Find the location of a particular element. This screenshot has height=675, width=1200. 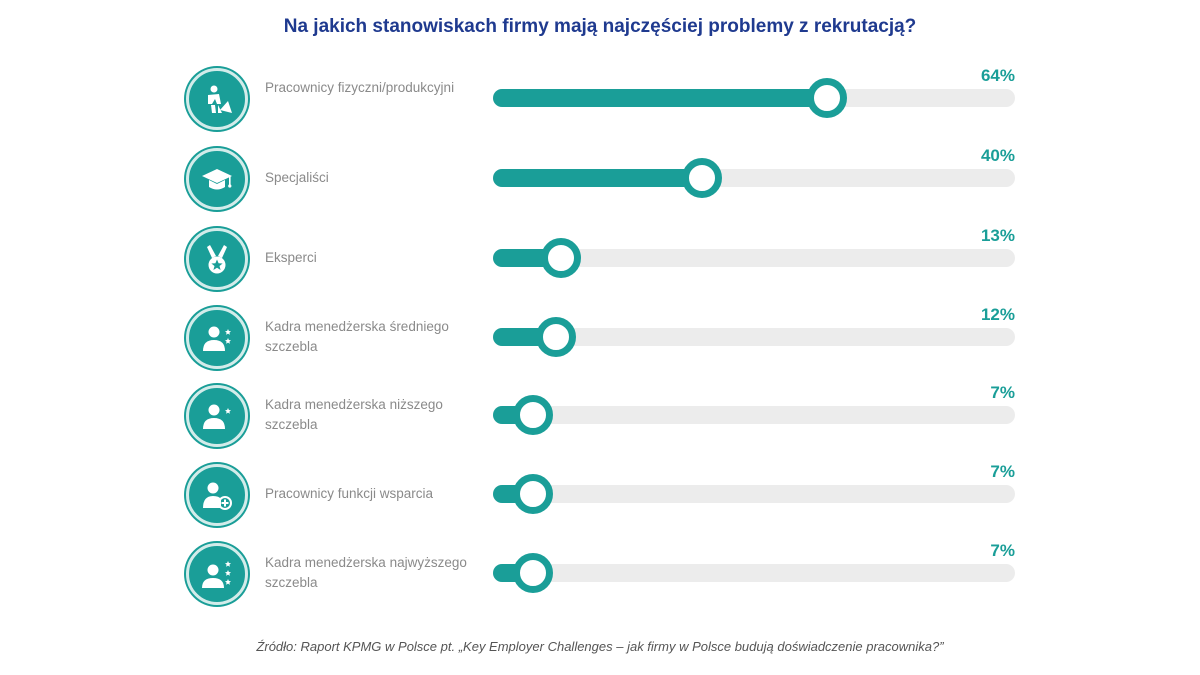

worker-shovel-icon is located at coordinates (217, 99).